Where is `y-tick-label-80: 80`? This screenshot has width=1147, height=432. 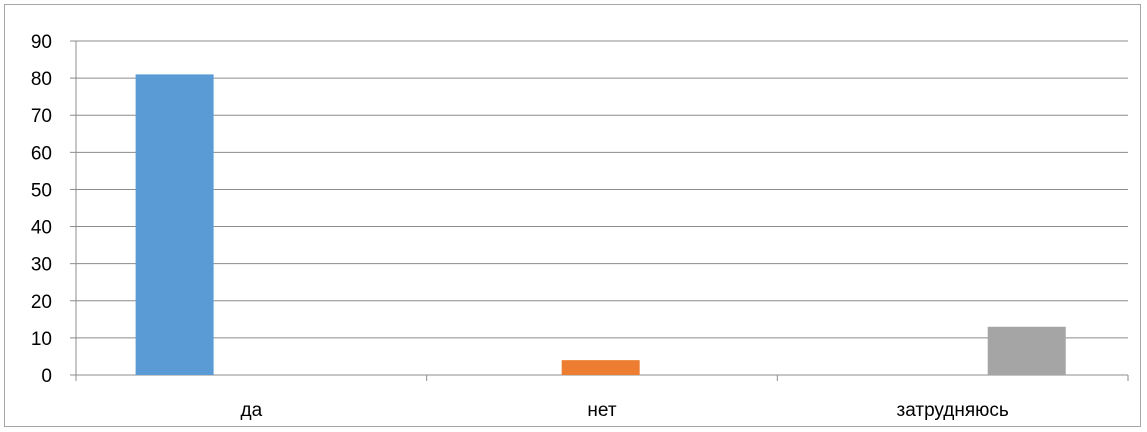
y-tick-label-80: 80 is located at coordinates (41, 79).